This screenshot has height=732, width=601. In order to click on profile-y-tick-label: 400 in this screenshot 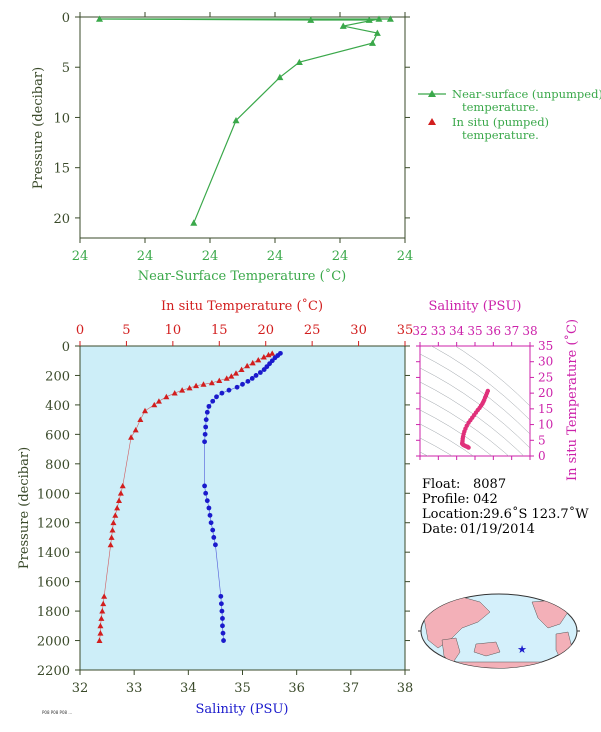, I will do `click(57, 406)`.